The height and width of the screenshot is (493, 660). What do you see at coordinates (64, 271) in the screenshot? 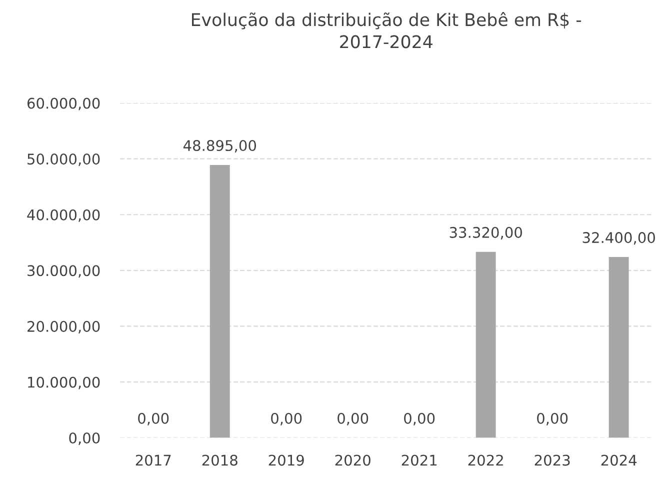
I see `y-tick-label: 30.000,00` at bounding box center [64, 271].